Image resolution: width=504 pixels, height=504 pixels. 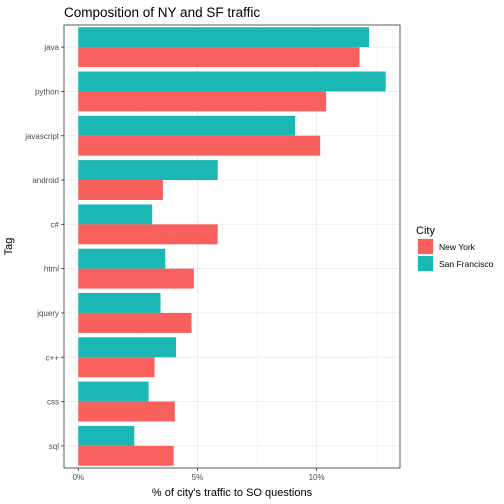 I want to click on y-tick-label: html, so click(x=51, y=269).